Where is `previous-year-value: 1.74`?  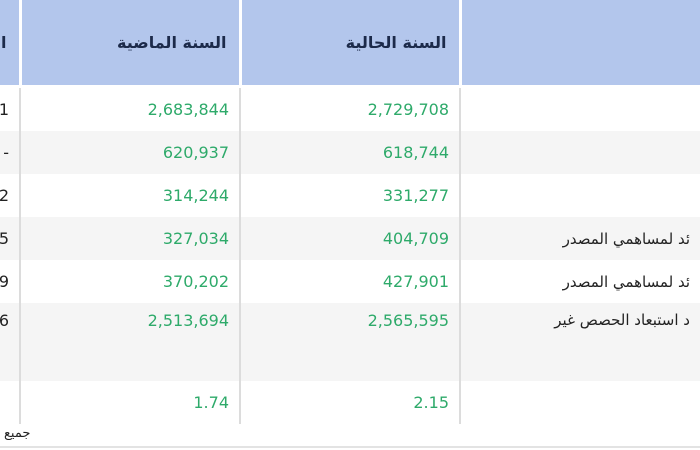
previous-year-value: 1.74 is located at coordinates (129, 402).